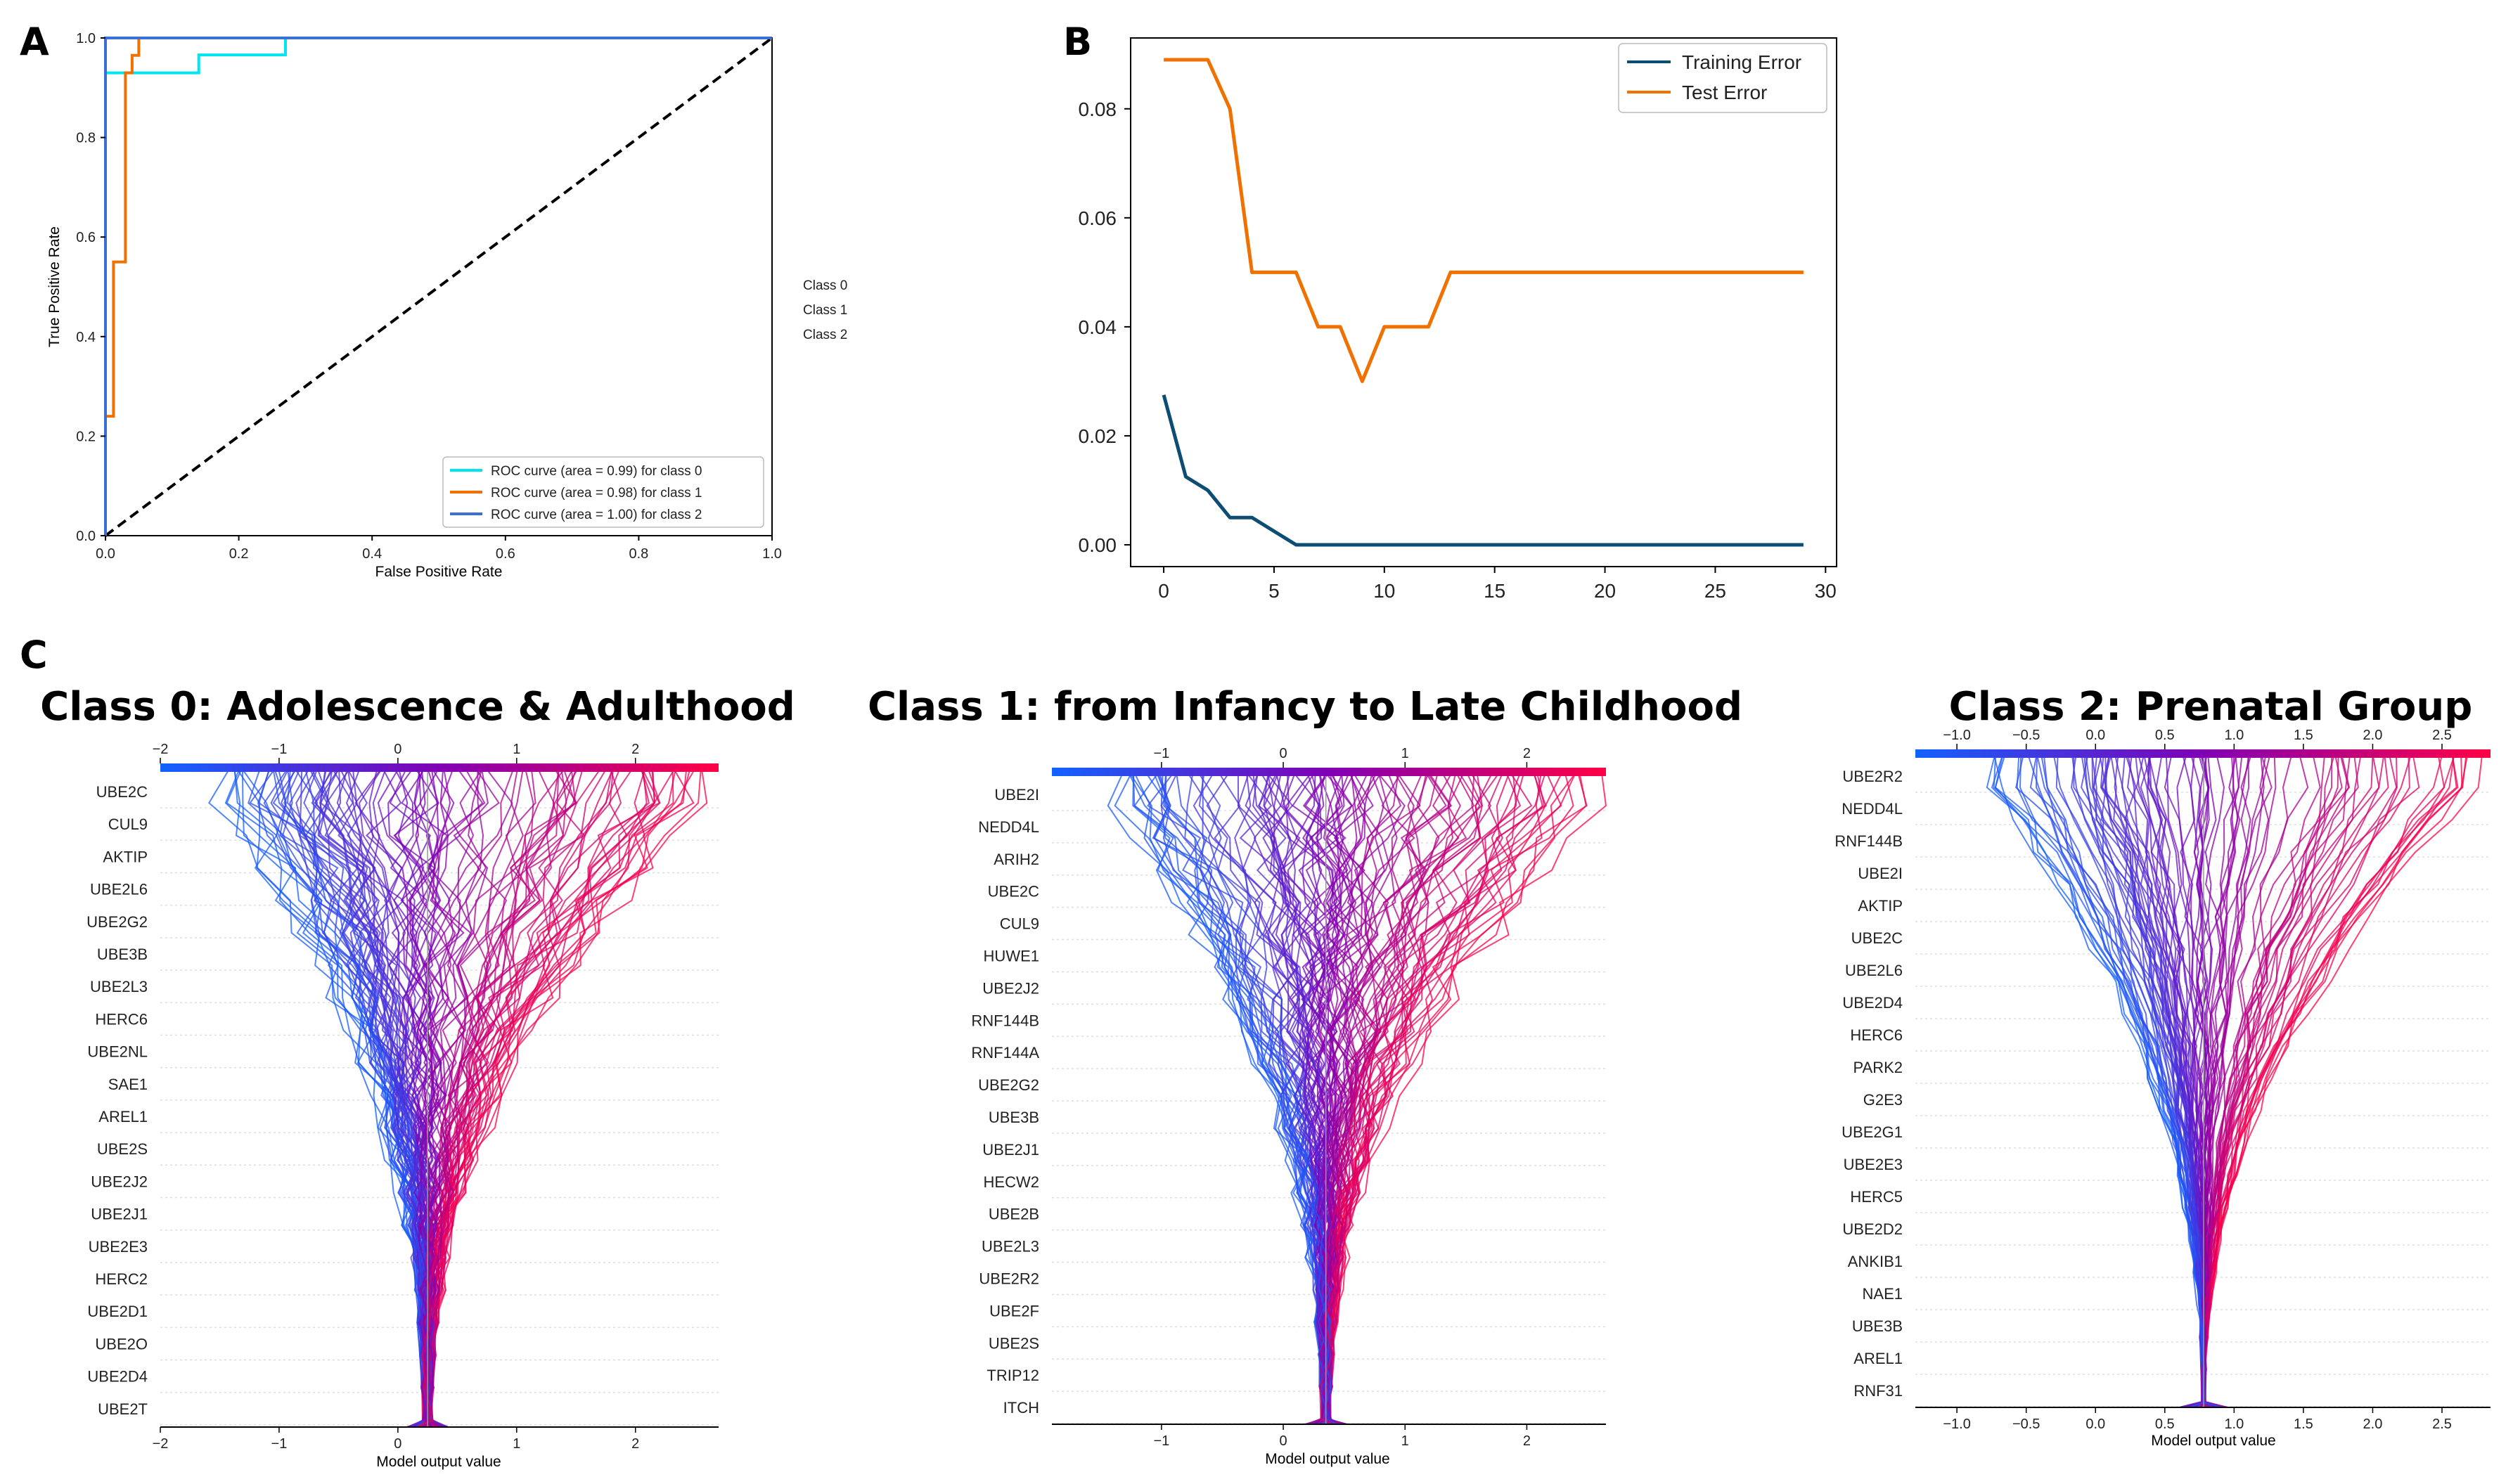 This screenshot has width=2513, height=1484. I want to click on shap-bottom-tick-label: 1.5, so click(2303, 1424).